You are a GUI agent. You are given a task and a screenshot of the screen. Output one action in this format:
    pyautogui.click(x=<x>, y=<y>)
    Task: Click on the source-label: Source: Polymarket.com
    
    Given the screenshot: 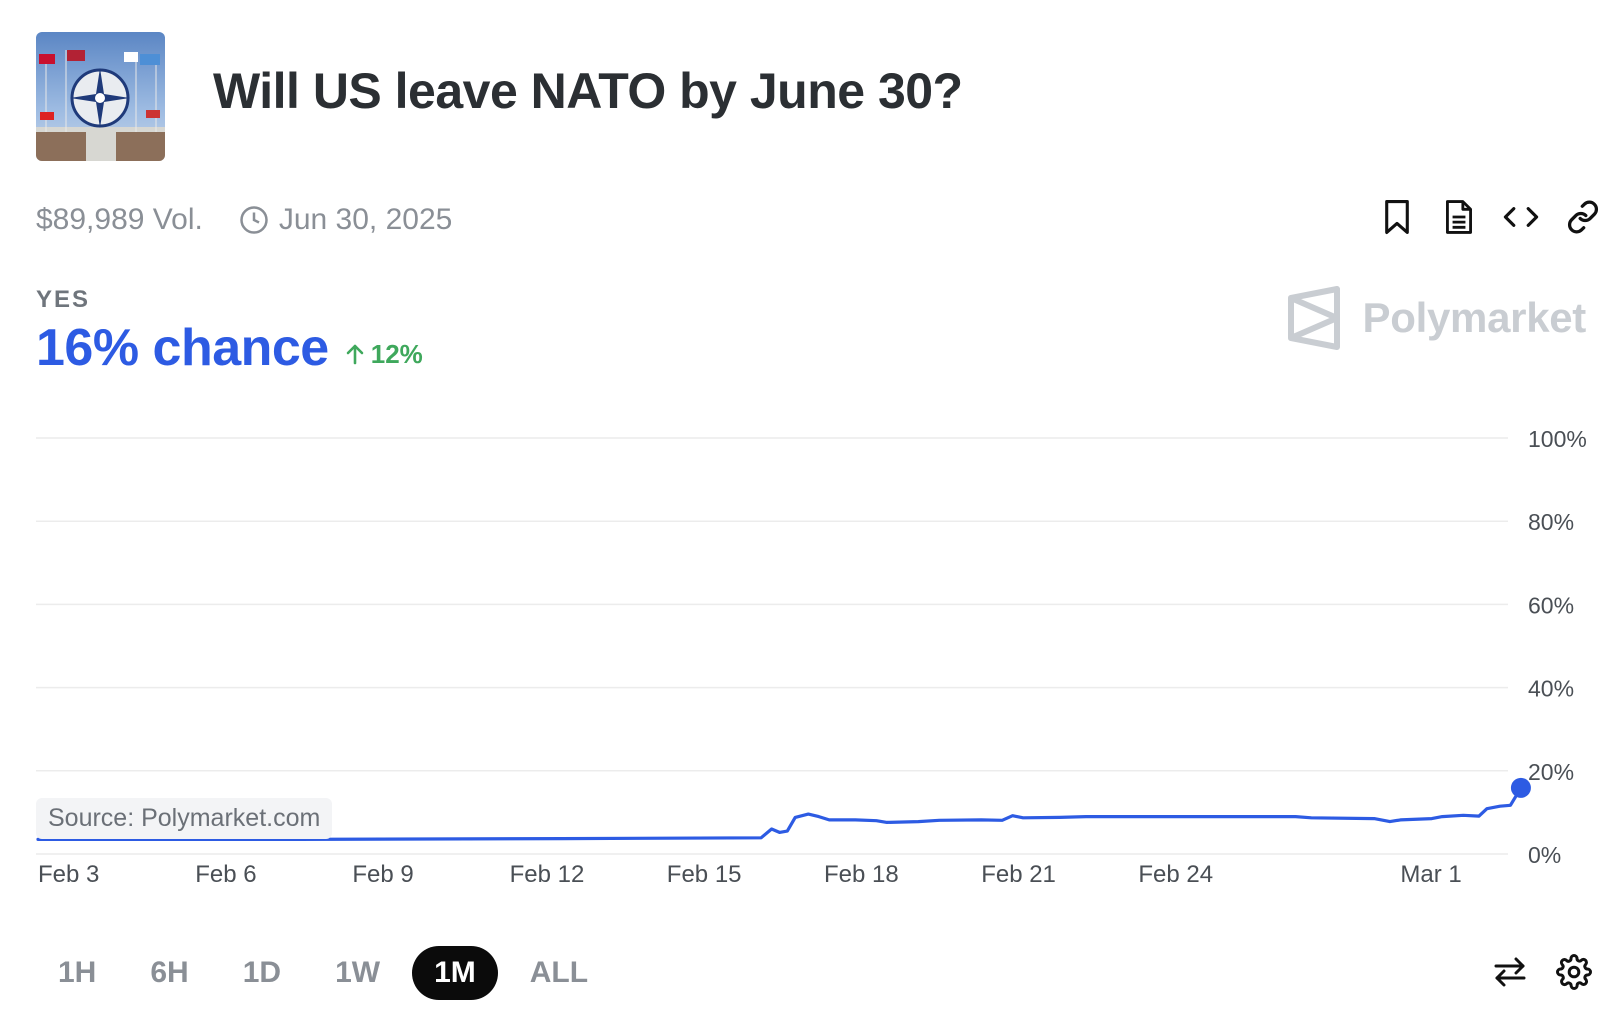 What is the action you would take?
    pyautogui.click(x=184, y=818)
    